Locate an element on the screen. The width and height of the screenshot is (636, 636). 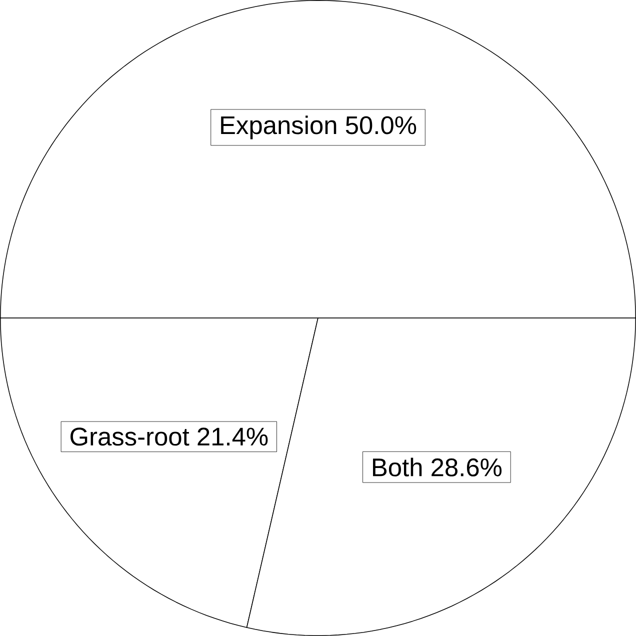
slice-label: Expansion is located at coordinates (278, 128).